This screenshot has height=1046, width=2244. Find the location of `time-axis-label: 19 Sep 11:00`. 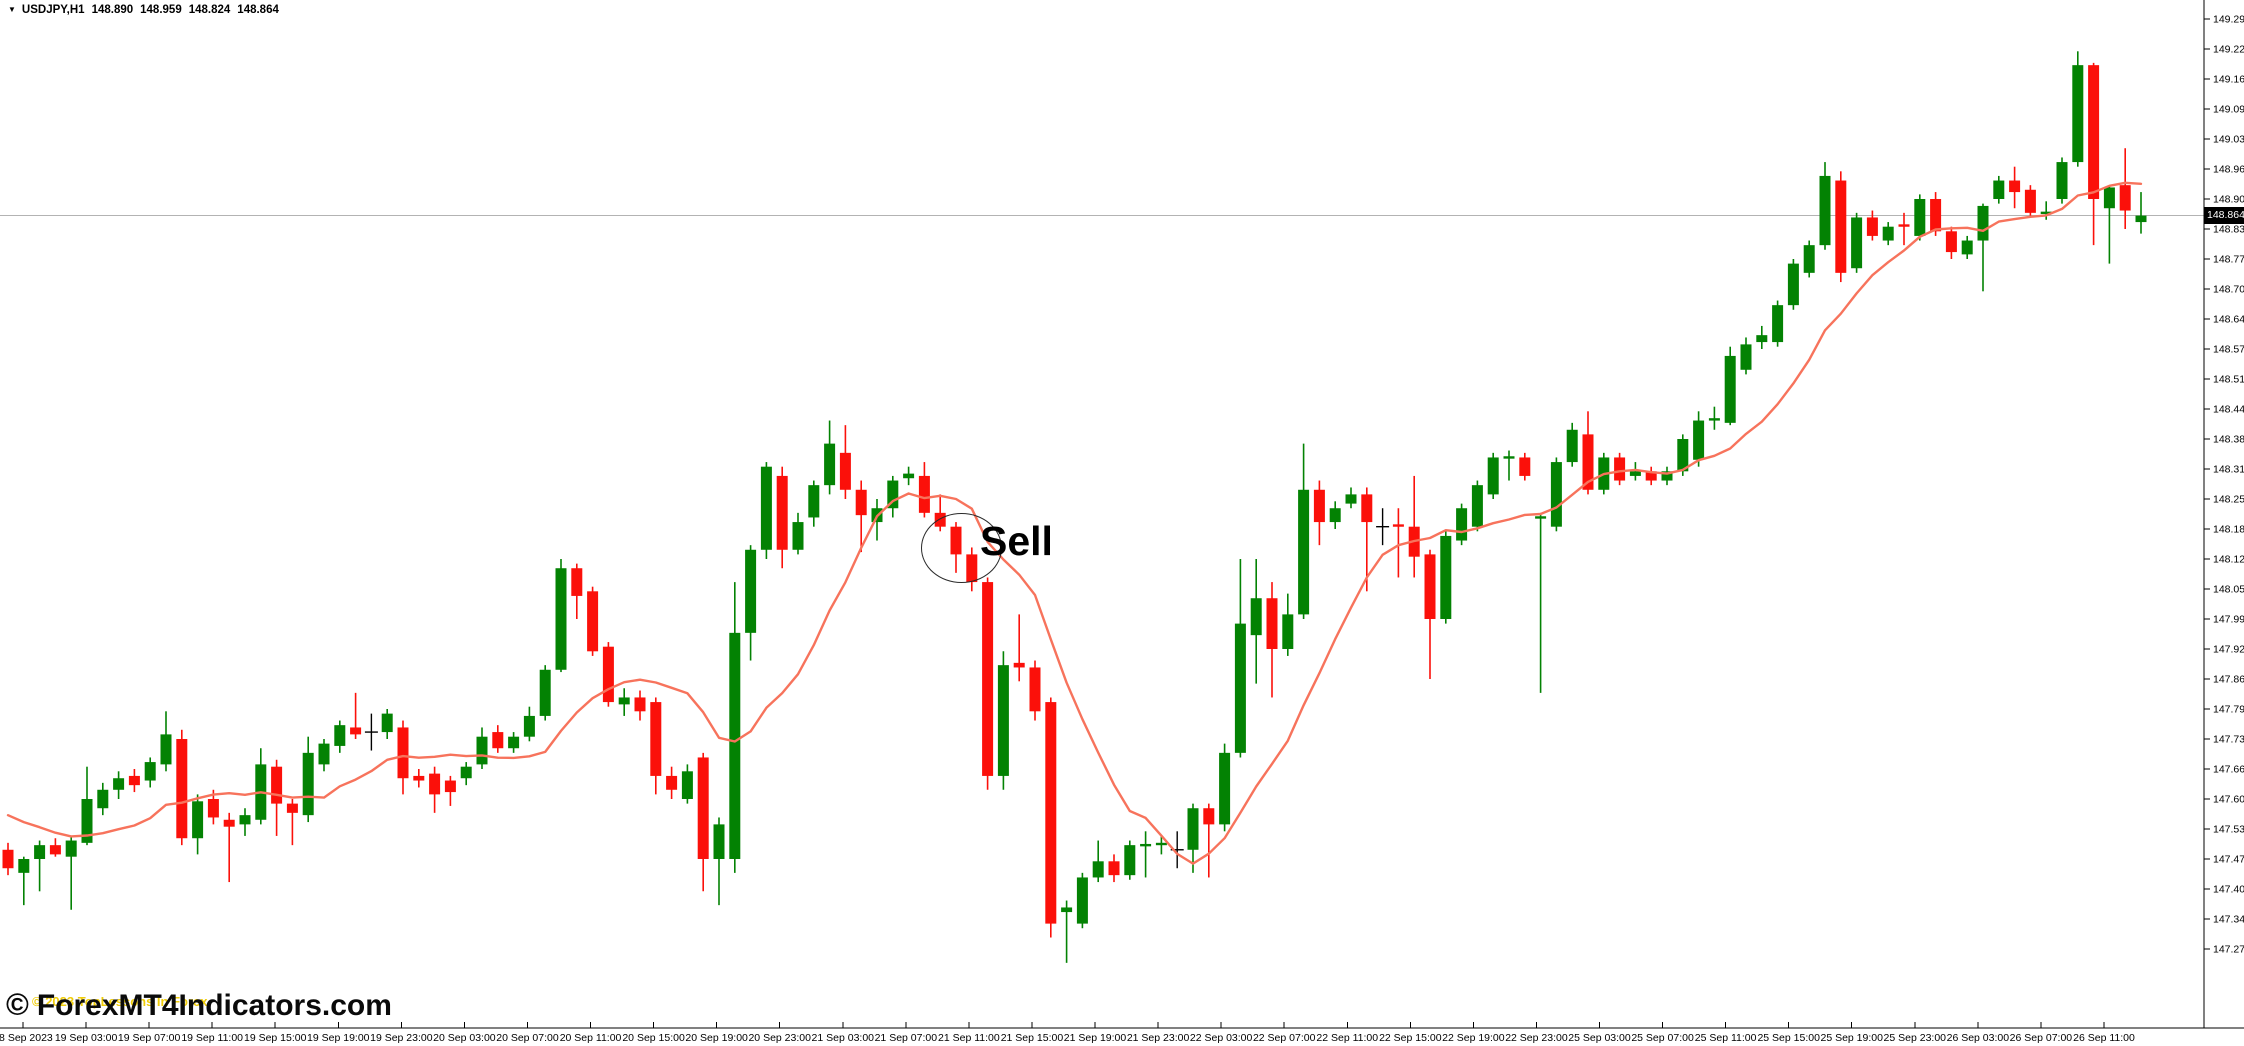

time-axis-label: 19 Sep 11:00 is located at coordinates (212, 1038).